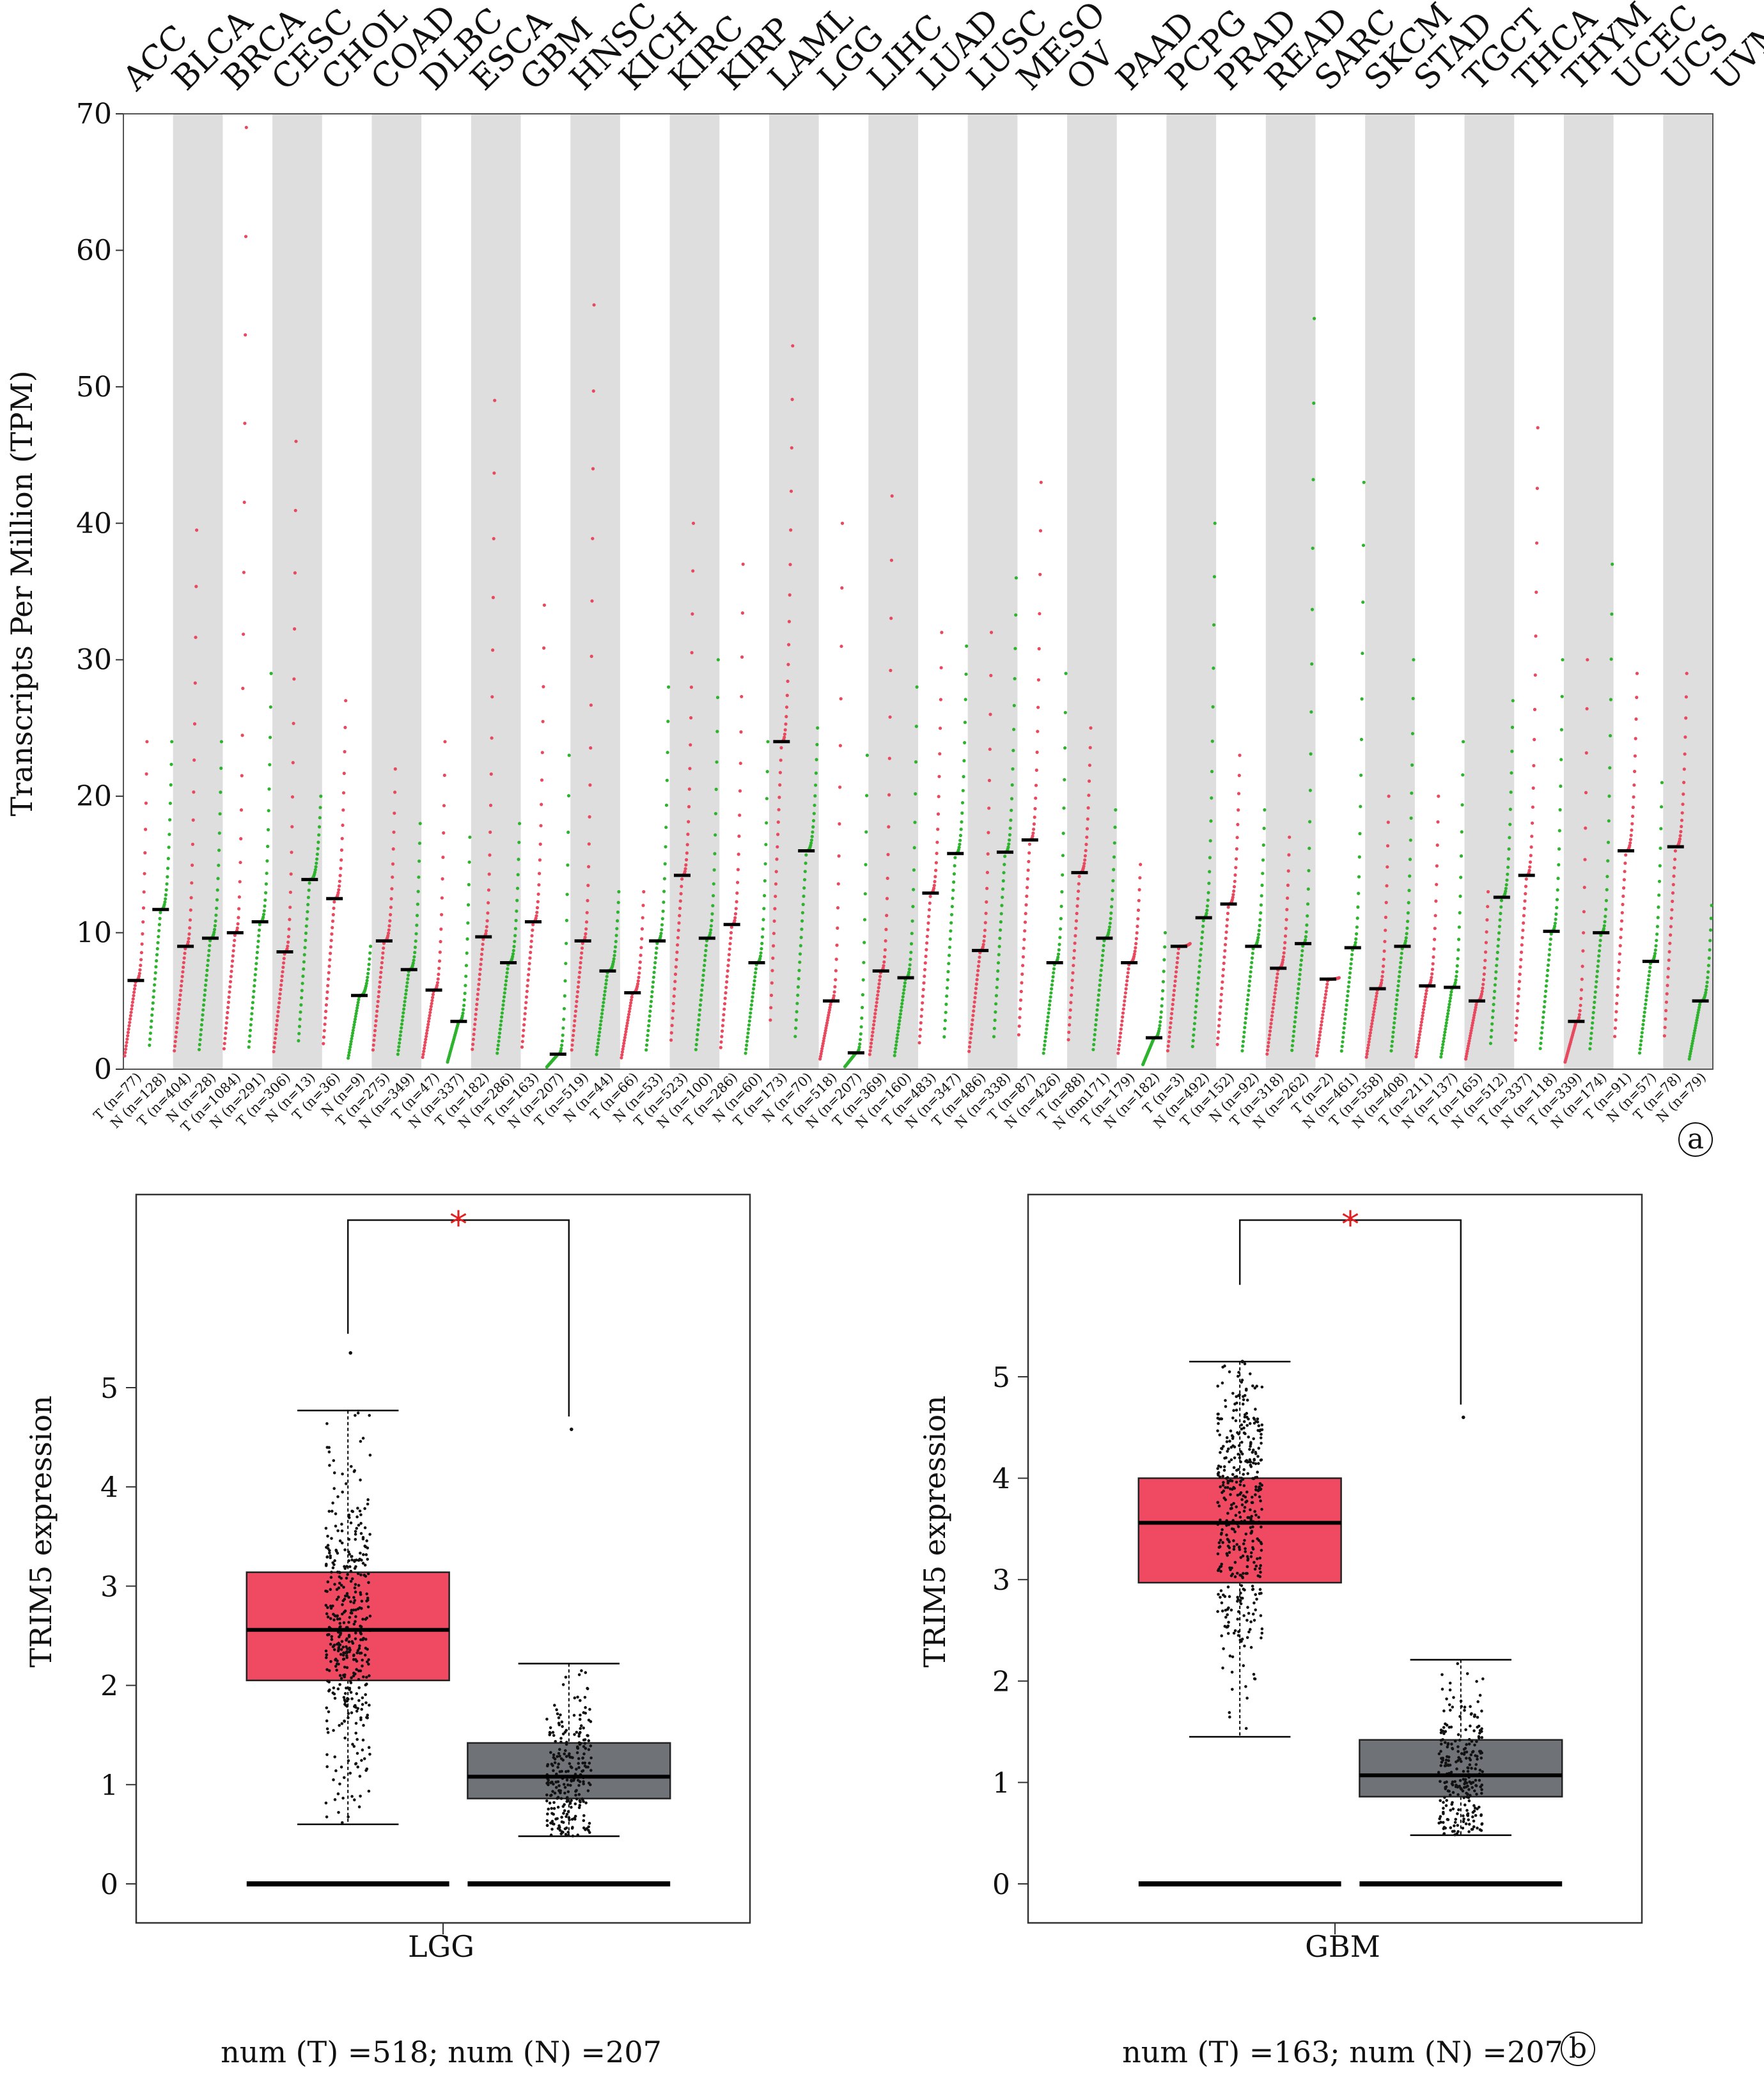  Describe the element at coordinates (109, 1487) in the screenshot. I see `y-tick-label: 4` at that location.